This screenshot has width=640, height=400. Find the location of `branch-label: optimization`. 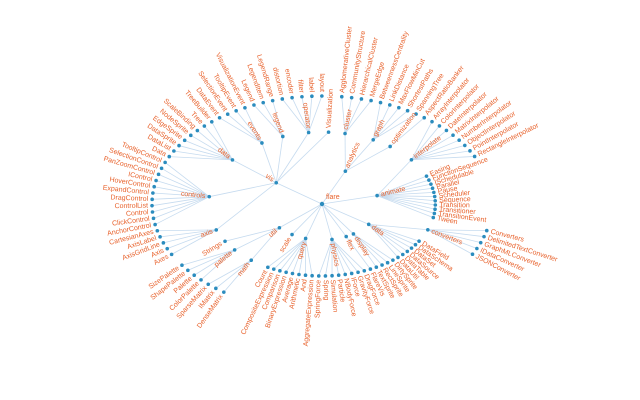

branch-label: optimization is located at coordinates (404, 128).